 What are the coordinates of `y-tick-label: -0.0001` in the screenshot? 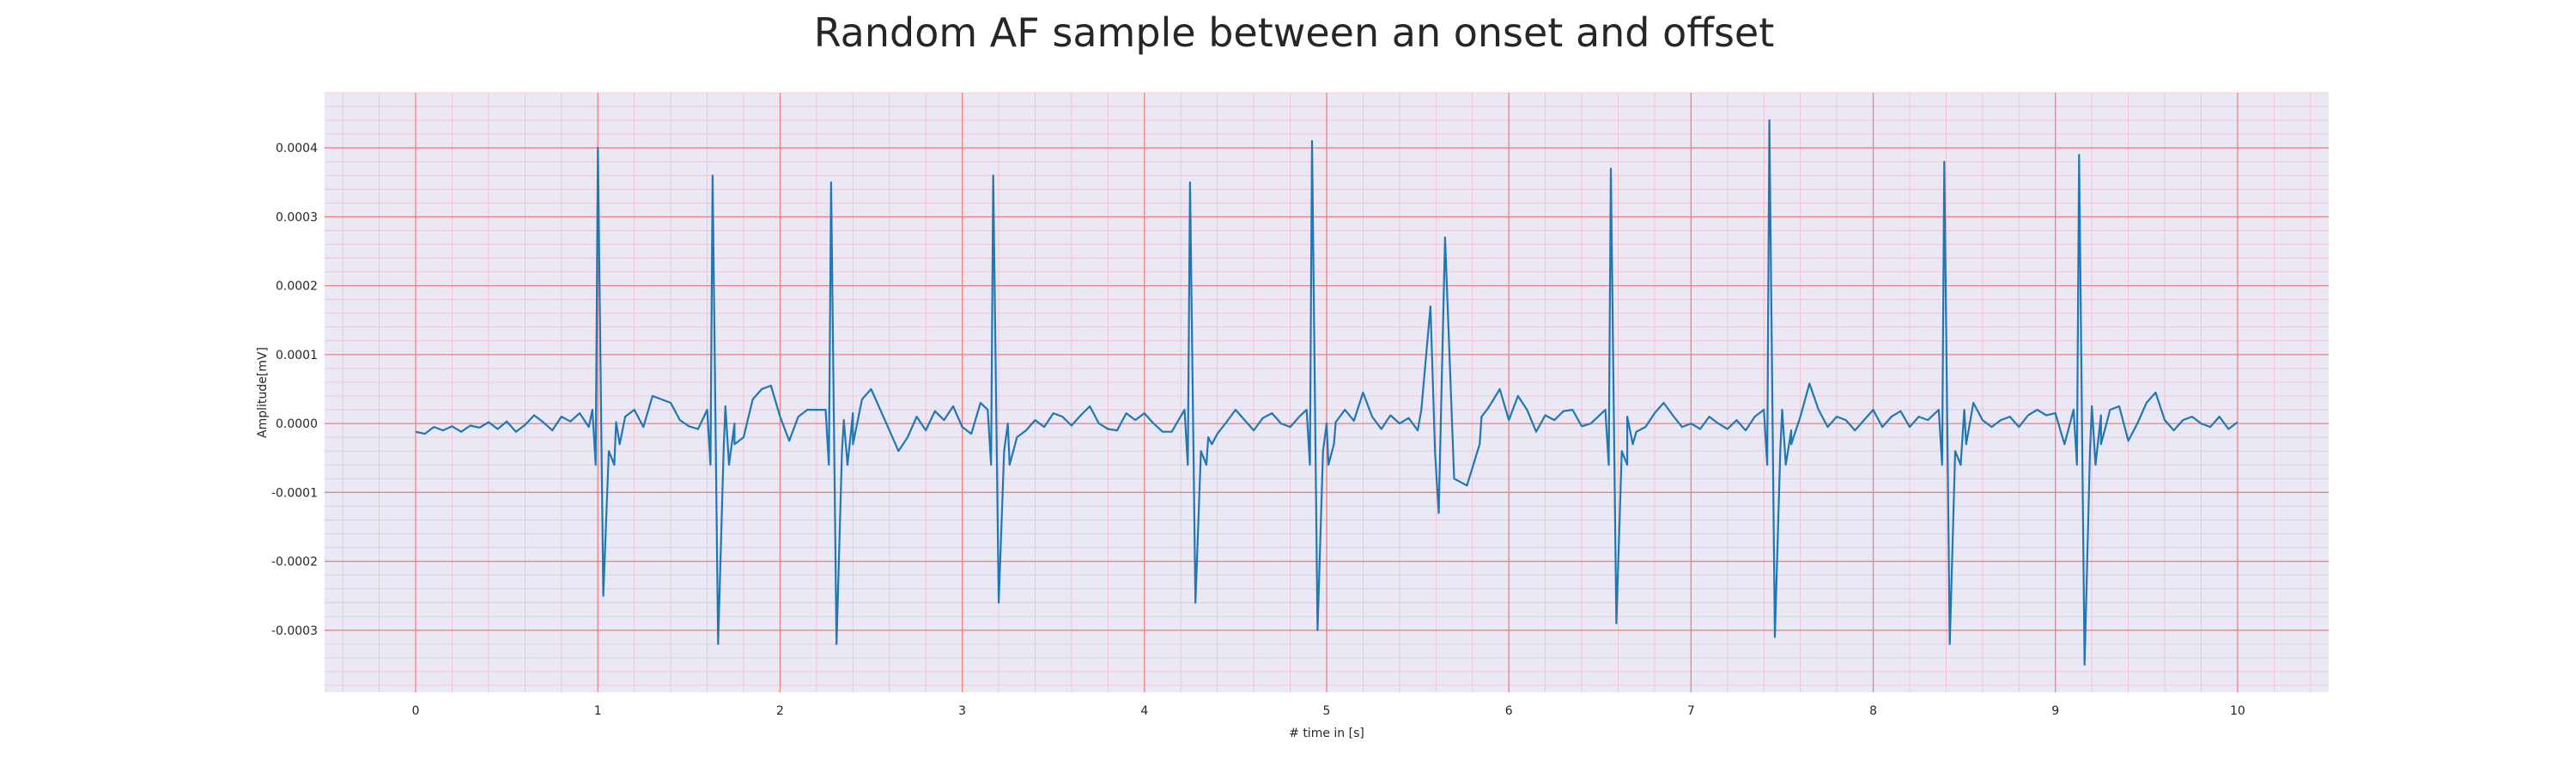 It's located at (294, 493).